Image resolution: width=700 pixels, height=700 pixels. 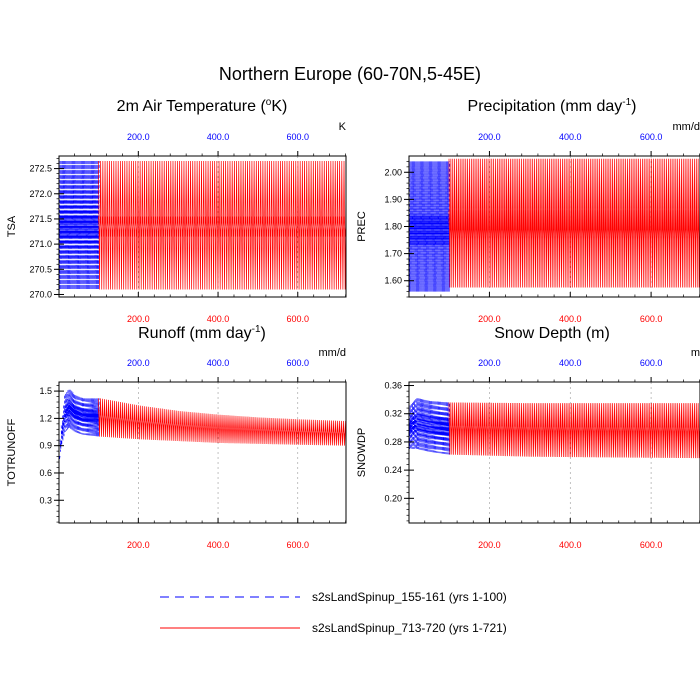 I want to click on y-tick-label: 0.6, so click(x=45, y=473).